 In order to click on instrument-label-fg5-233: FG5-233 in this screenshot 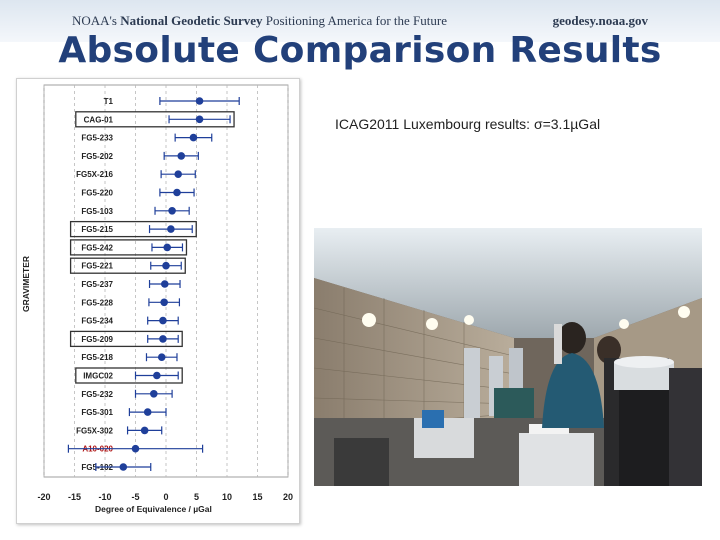, I will do `click(97, 138)`.